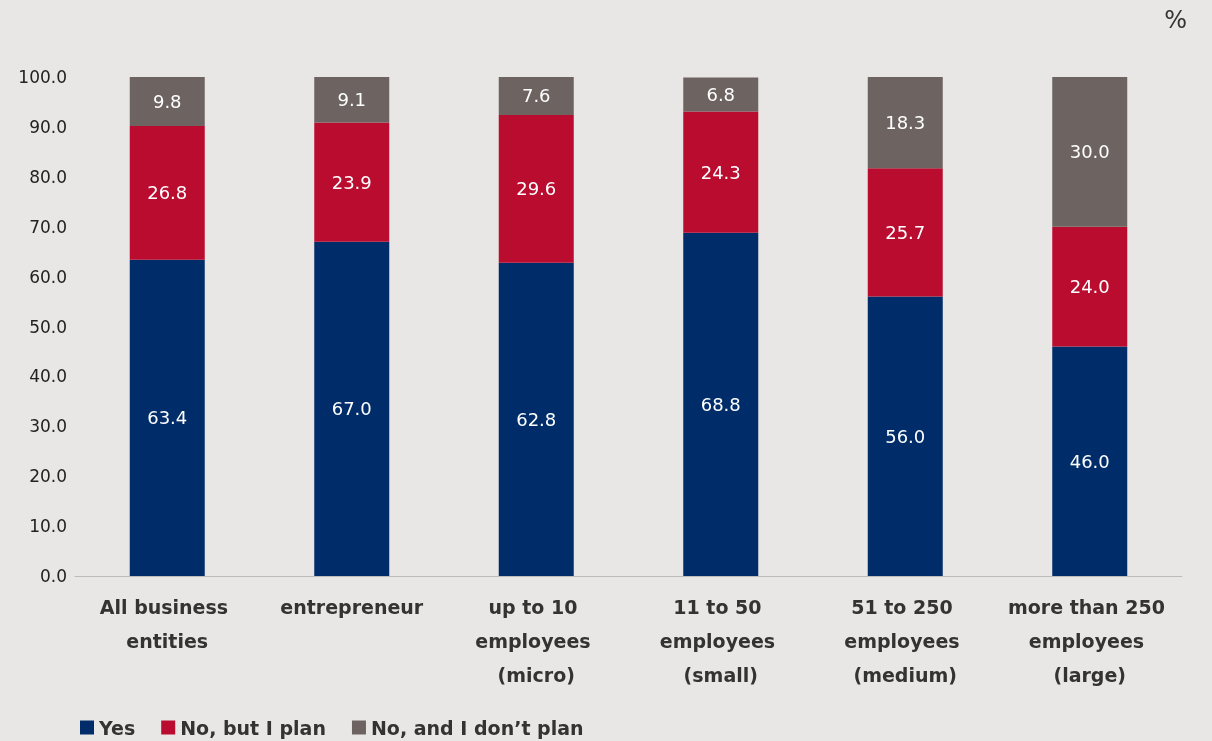 Image resolution: width=1212 pixels, height=741 pixels. I want to click on x-tick-label: All business entities, so click(167, 624).